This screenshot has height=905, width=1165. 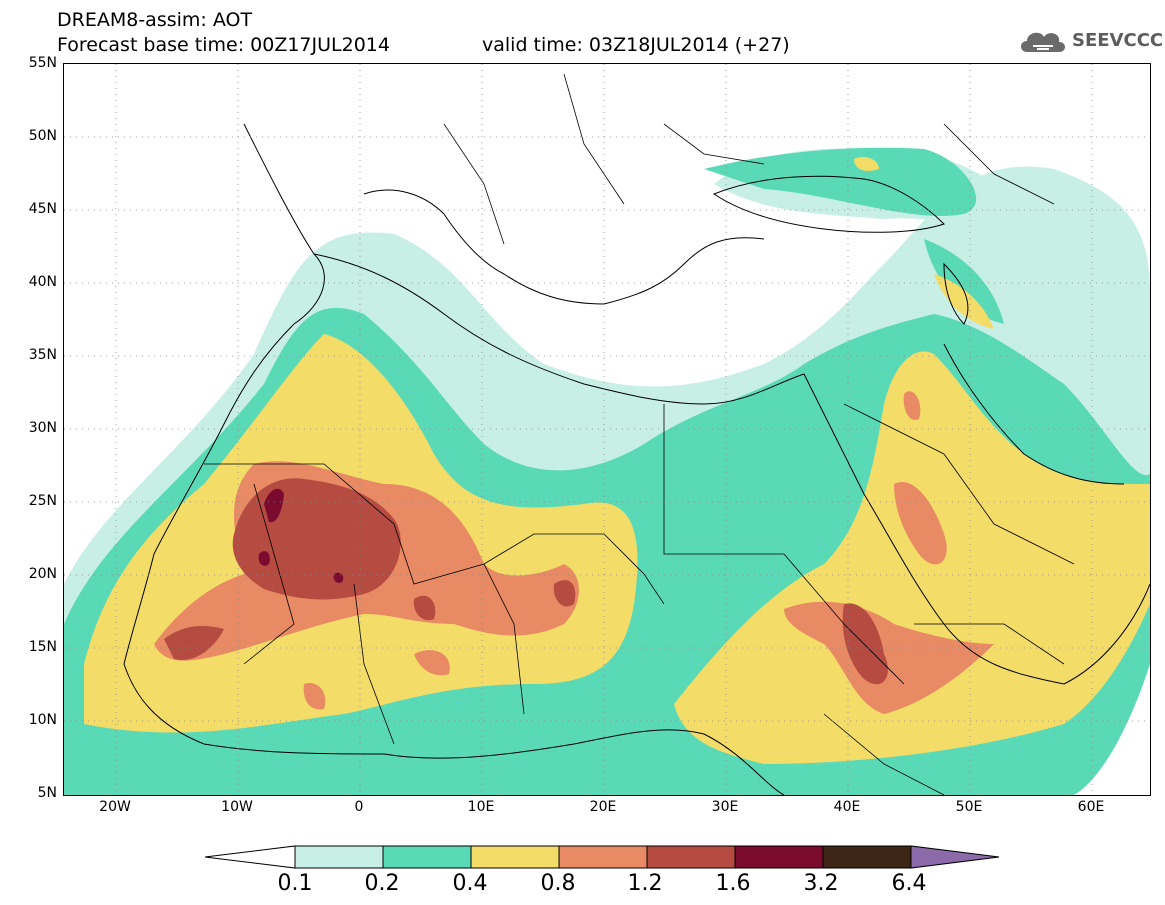 I want to click on colorbar-label: 0.4, so click(x=470, y=883).